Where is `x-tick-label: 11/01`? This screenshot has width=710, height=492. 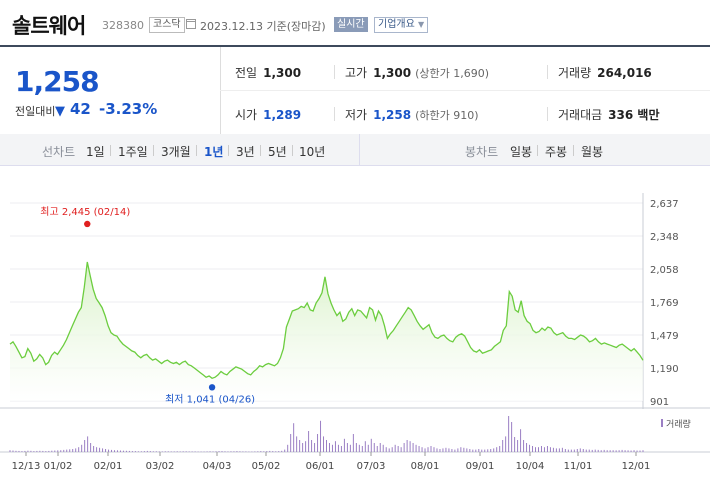 x-tick-label: 11/01 is located at coordinates (578, 466).